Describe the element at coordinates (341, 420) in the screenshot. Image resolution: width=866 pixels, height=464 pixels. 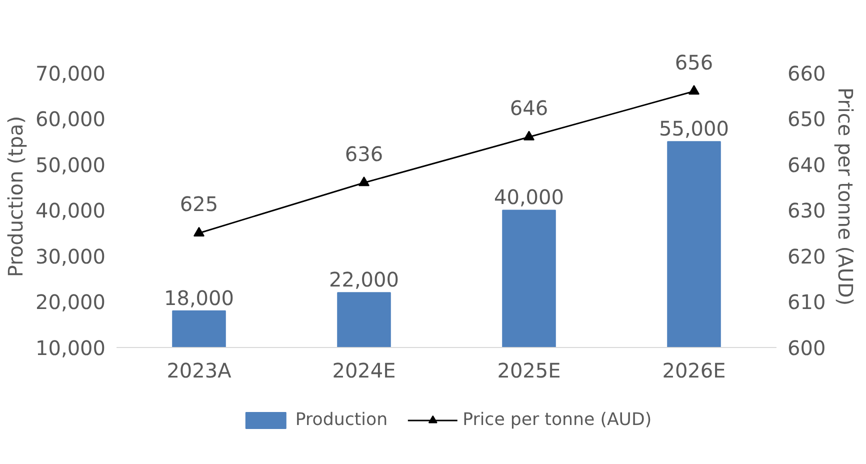
I see `legend-label: Production` at that location.